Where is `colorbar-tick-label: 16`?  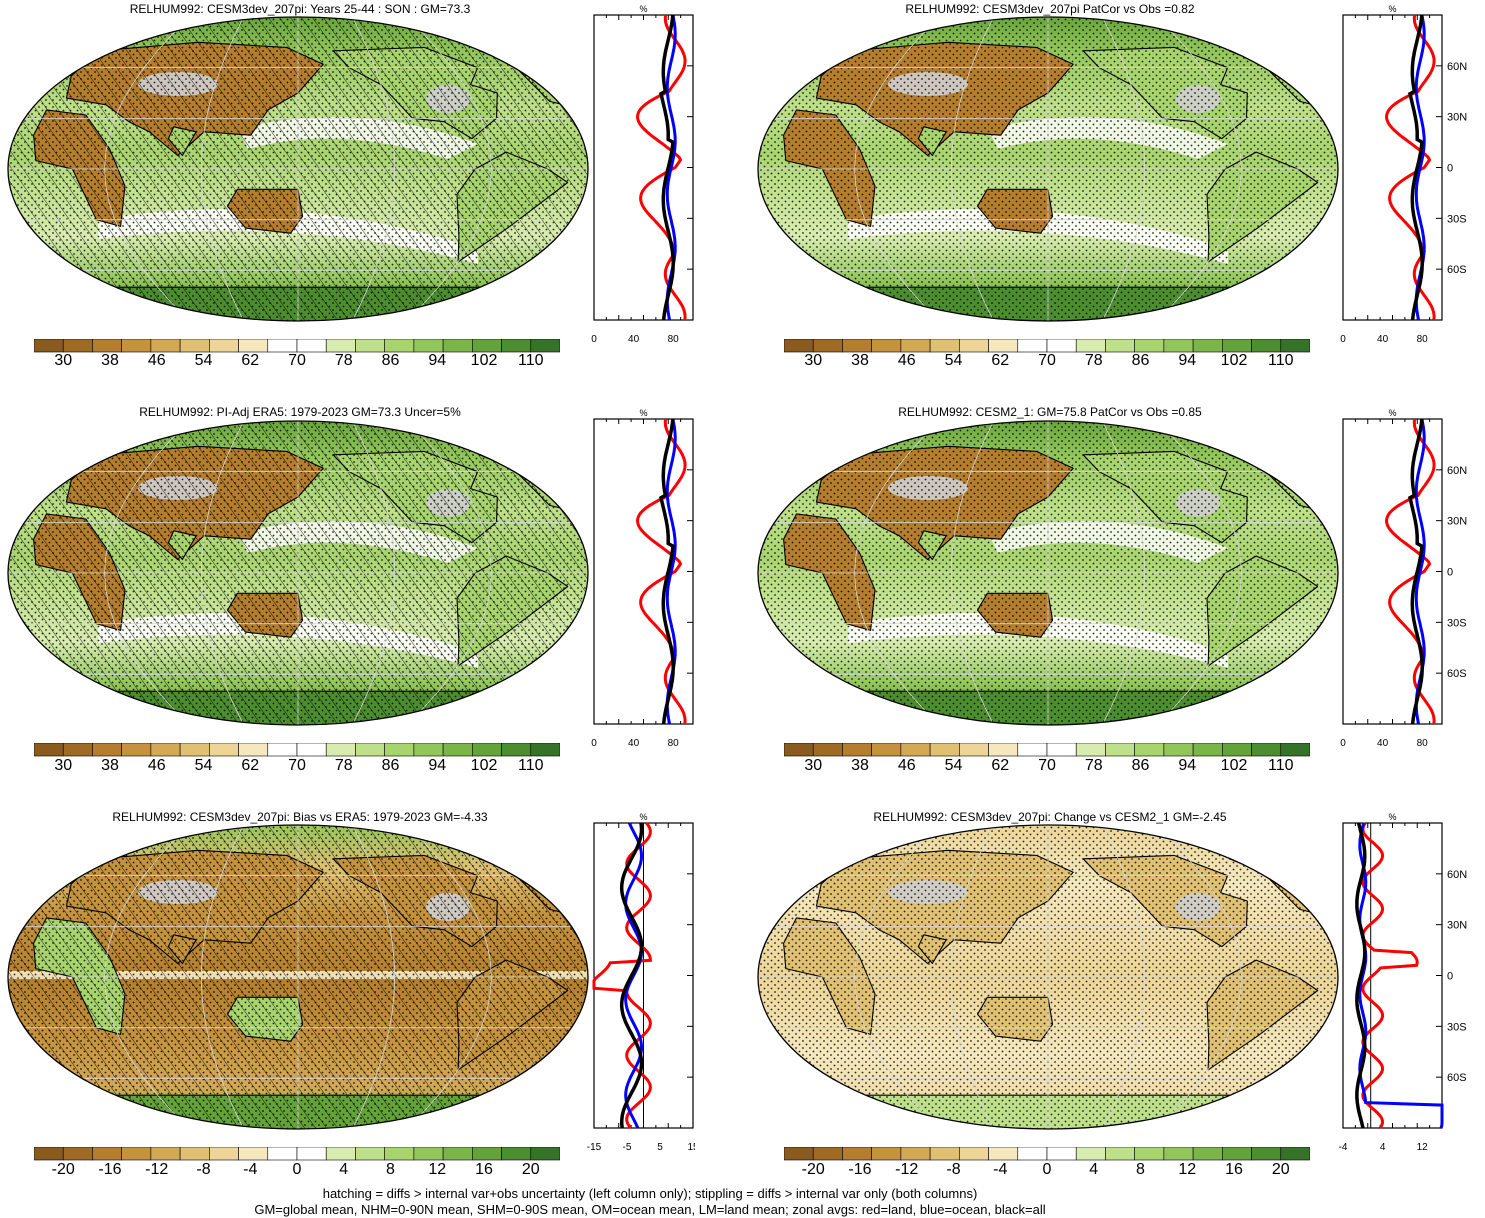
colorbar-tick-label: 16 is located at coordinates (1234, 1169).